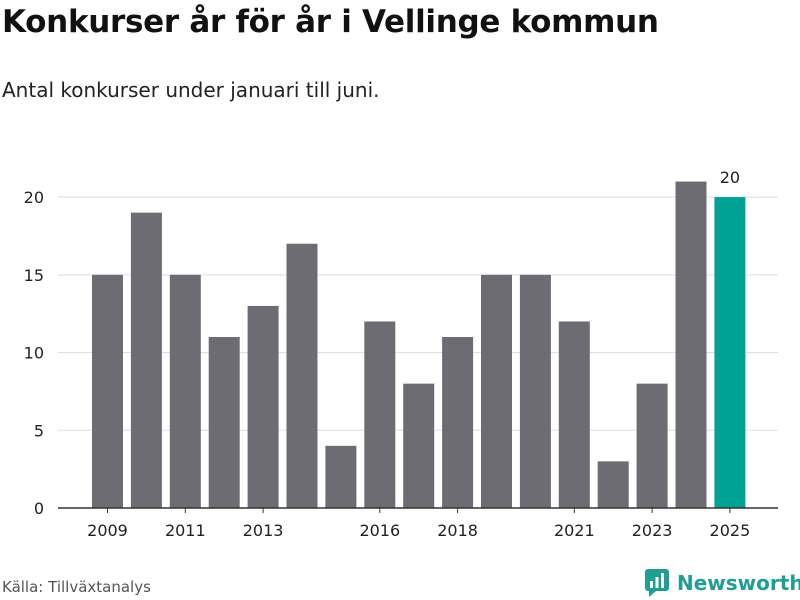 The image size is (800, 600). What do you see at coordinates (39, 430) in the screenshot?
I see `y-tick-label: 5` at bounding box center [39, 430].